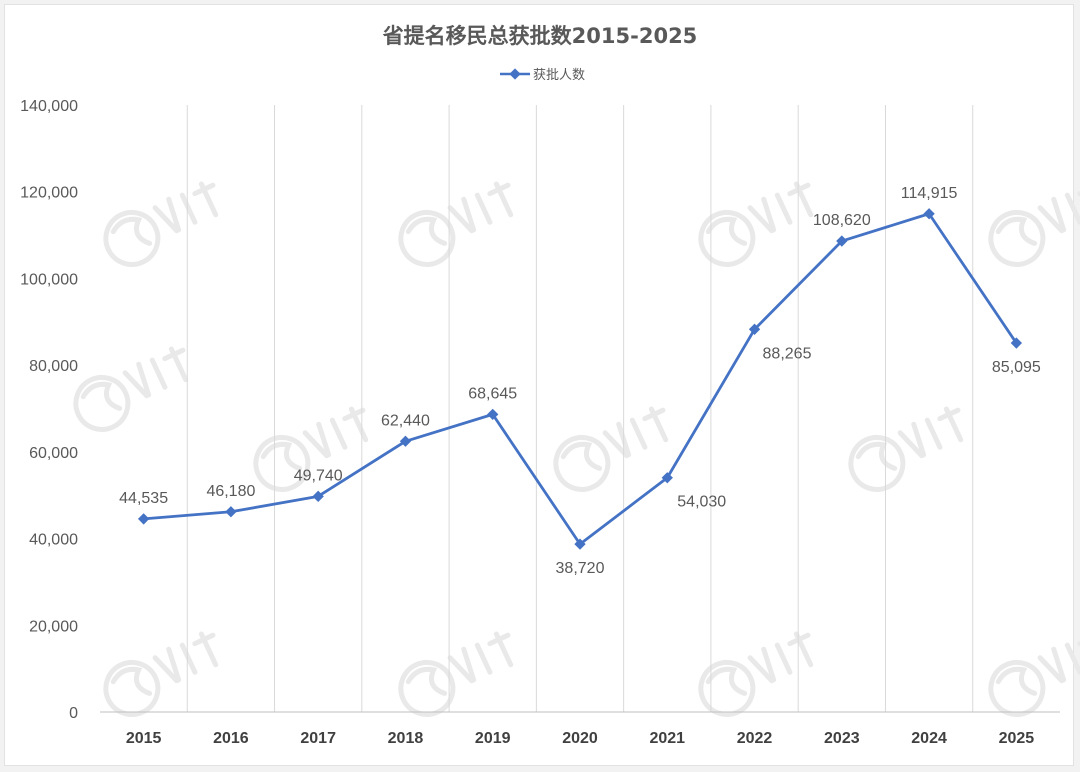  I want to click on data-label: 54,030, so click(701, 502).